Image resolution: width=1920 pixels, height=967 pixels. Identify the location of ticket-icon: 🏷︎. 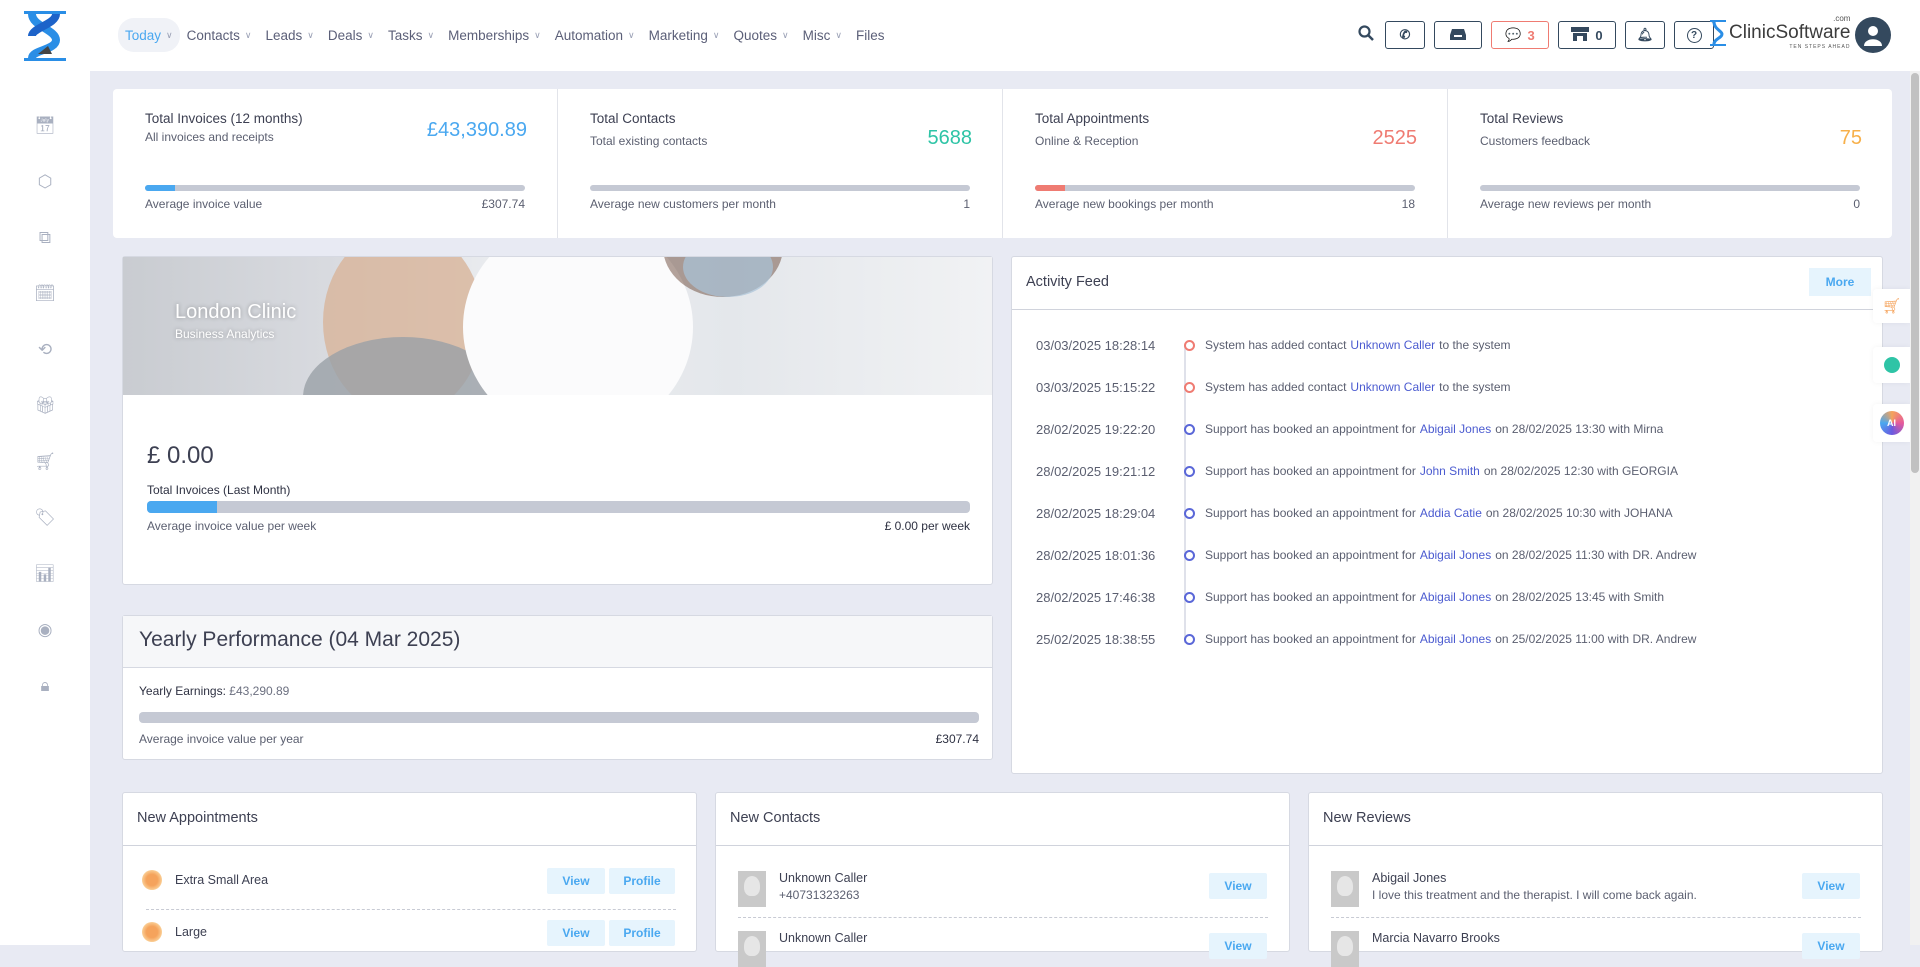
(45, 517).